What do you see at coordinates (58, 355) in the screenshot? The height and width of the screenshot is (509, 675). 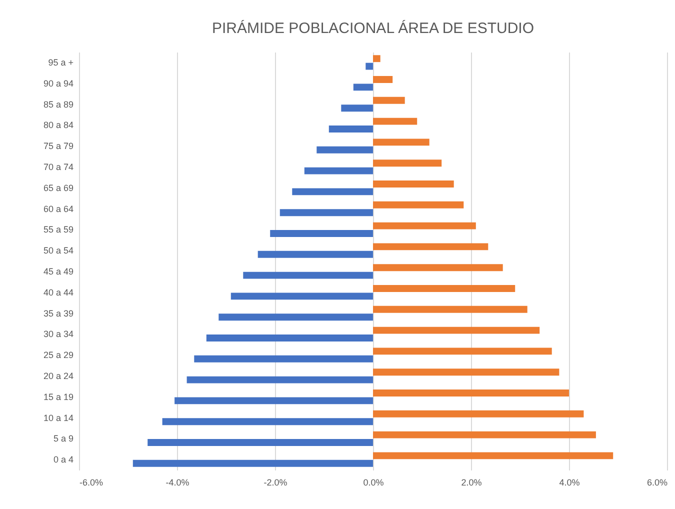 I see `y-tick-label: 25 a 29` at bounding box center [58, 355].